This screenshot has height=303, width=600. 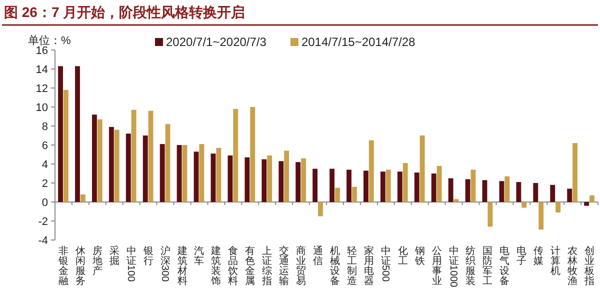 I want to click on x-tick-label: 非银金融, so click(x=62, y=266).